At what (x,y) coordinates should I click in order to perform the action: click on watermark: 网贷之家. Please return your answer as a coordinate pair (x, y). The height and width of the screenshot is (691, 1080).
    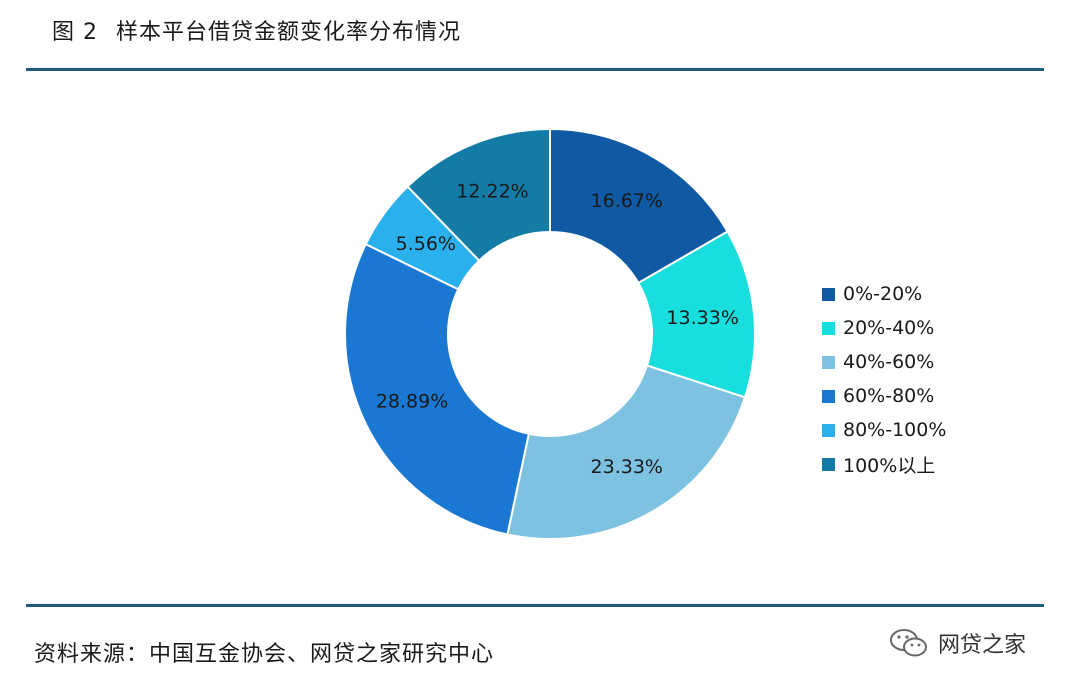
    Looking at the image, I should click on (957, 643).